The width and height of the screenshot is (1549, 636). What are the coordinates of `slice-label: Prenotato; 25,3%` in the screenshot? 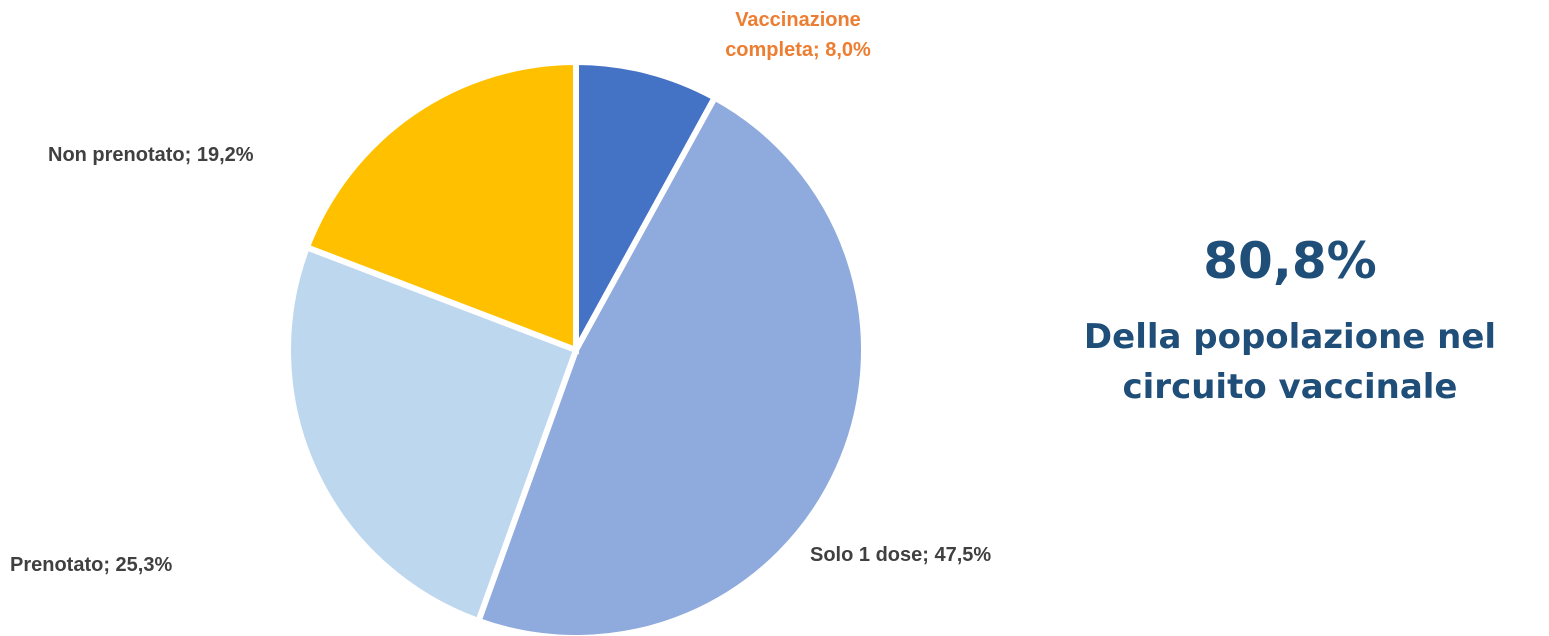 It's located at (91, 565).